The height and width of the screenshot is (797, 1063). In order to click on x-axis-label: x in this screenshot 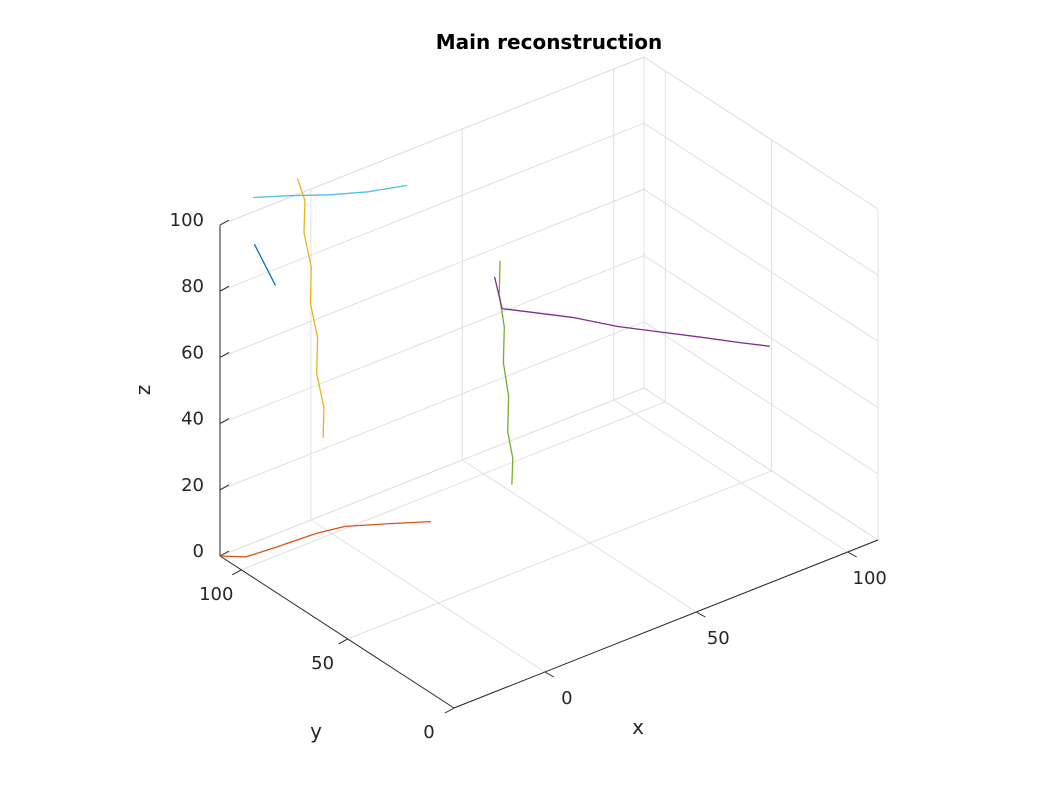, I will do `click(638, 727)`.